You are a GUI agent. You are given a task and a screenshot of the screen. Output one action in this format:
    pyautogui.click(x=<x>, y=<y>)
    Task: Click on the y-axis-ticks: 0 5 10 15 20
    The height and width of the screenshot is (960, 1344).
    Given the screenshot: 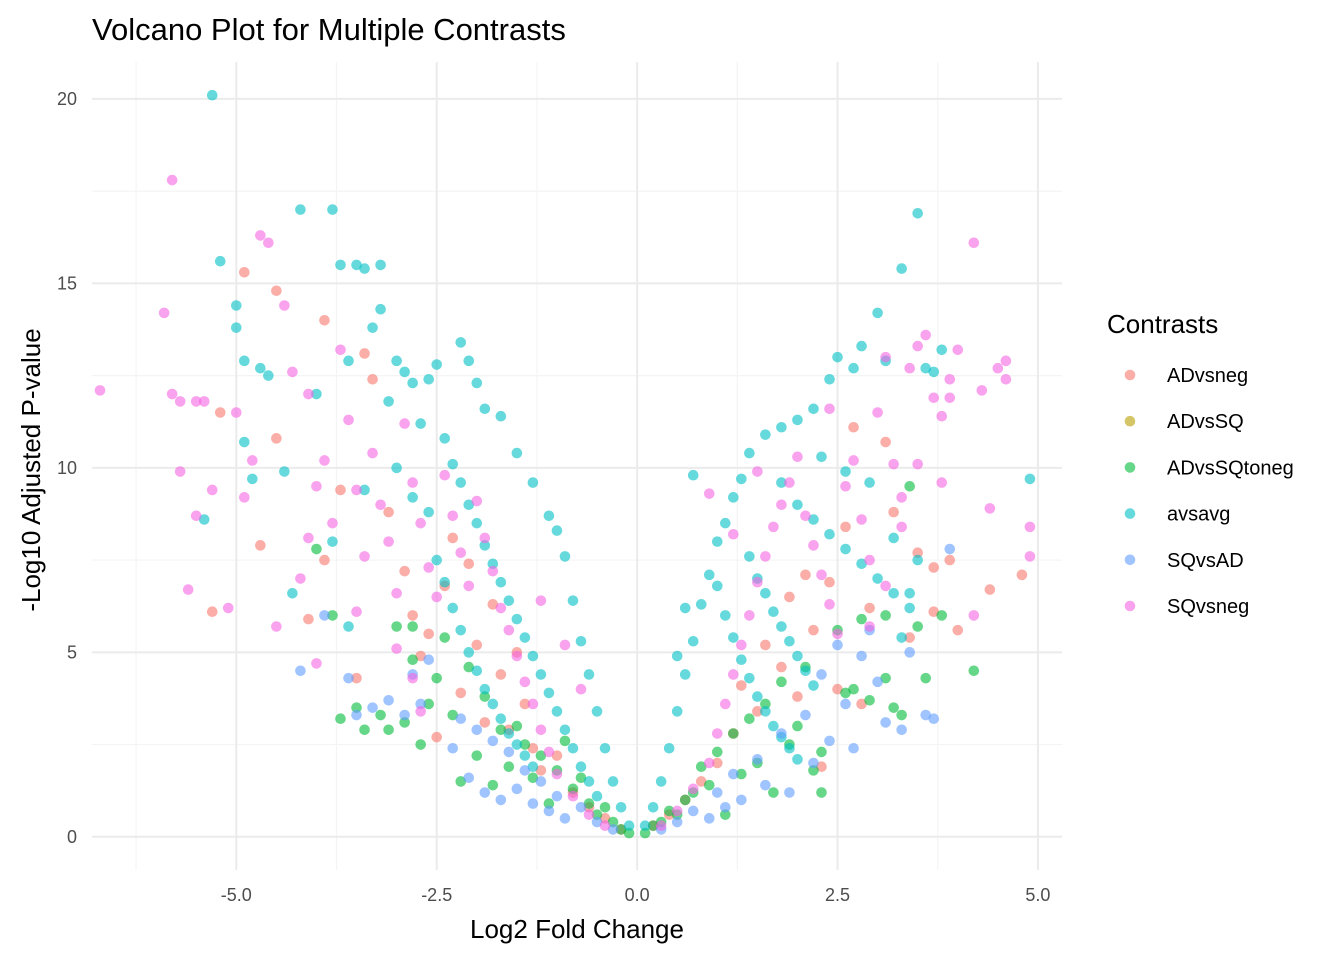 What is the action you would take?
    pyautogui.click(x=67, y=468)
    